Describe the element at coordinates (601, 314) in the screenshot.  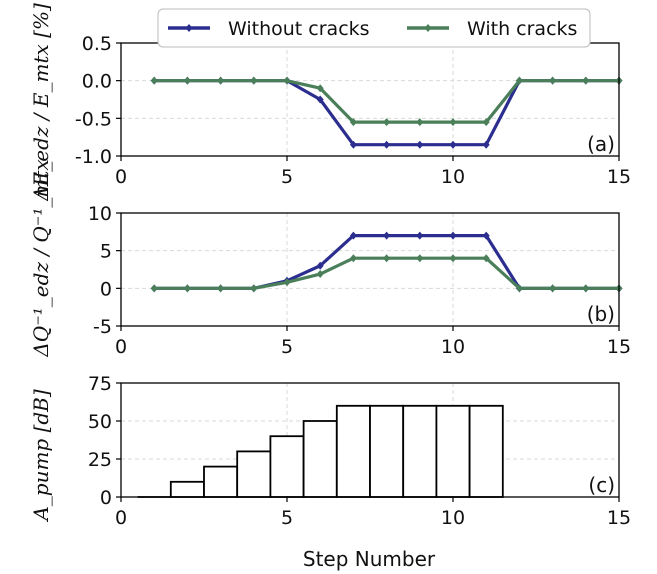
I see `panel-label-b: (b)` at that location.